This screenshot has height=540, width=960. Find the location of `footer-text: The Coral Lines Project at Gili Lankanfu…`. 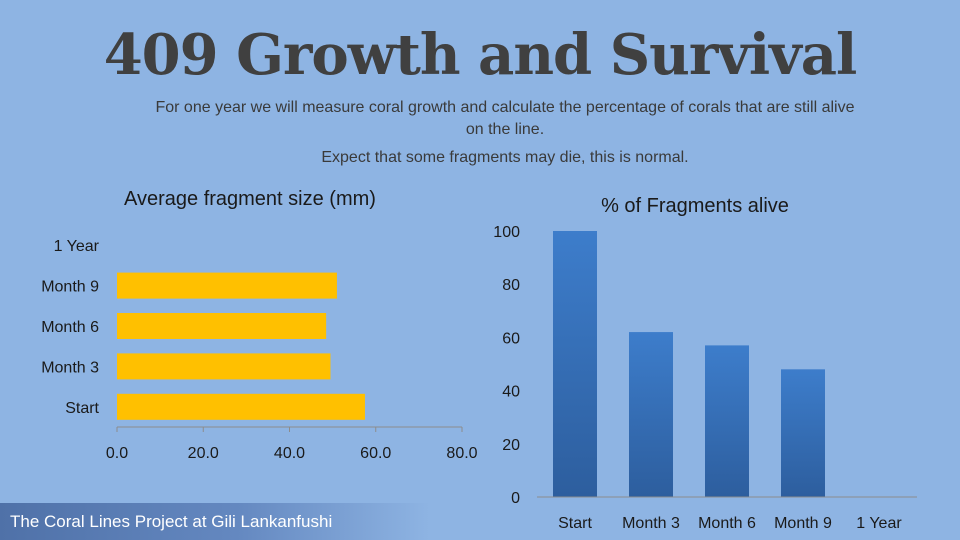

footer-text: The Coral Lines Project at Gili Lankanfu… is located at coordinates (171, 521).